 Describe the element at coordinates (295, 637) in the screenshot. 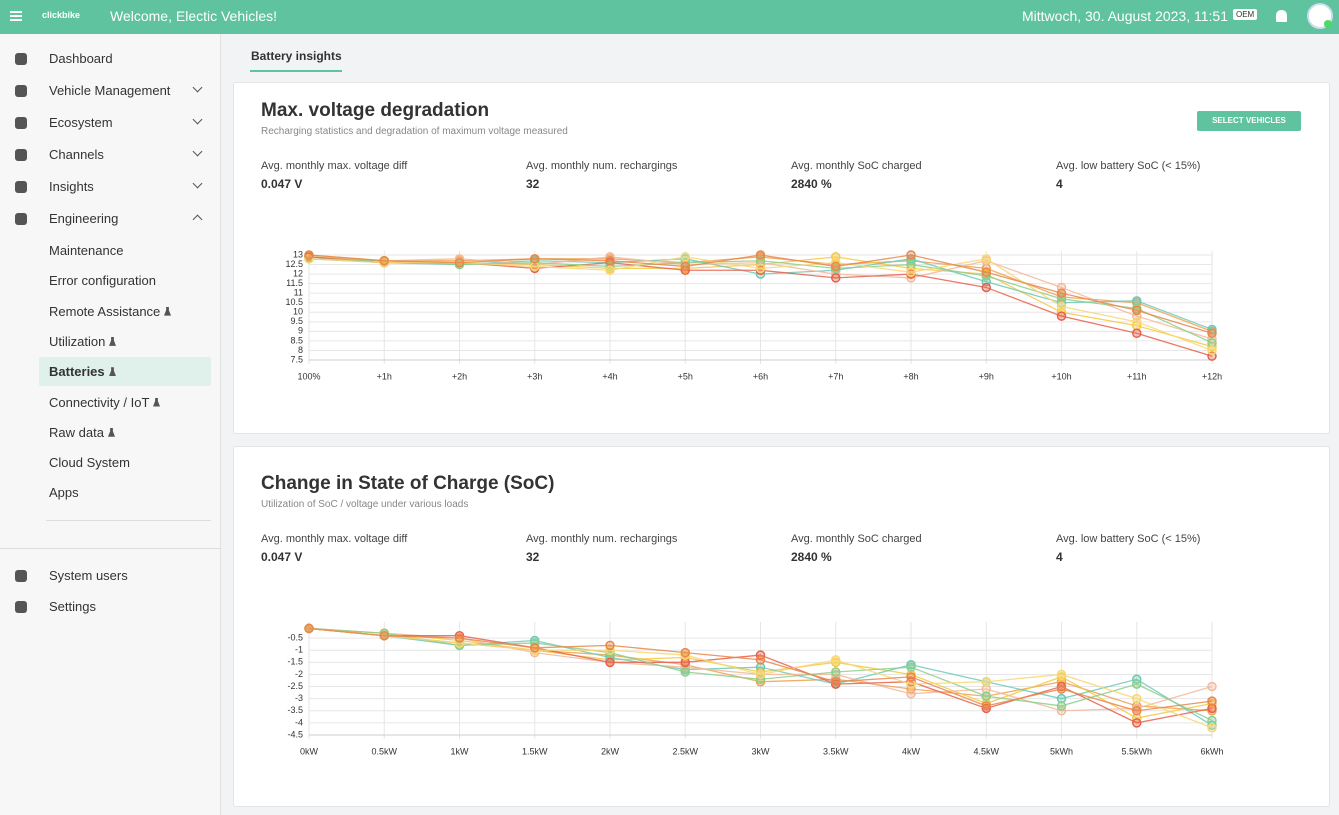

I see `y-tick-label: -0.5` at that location.